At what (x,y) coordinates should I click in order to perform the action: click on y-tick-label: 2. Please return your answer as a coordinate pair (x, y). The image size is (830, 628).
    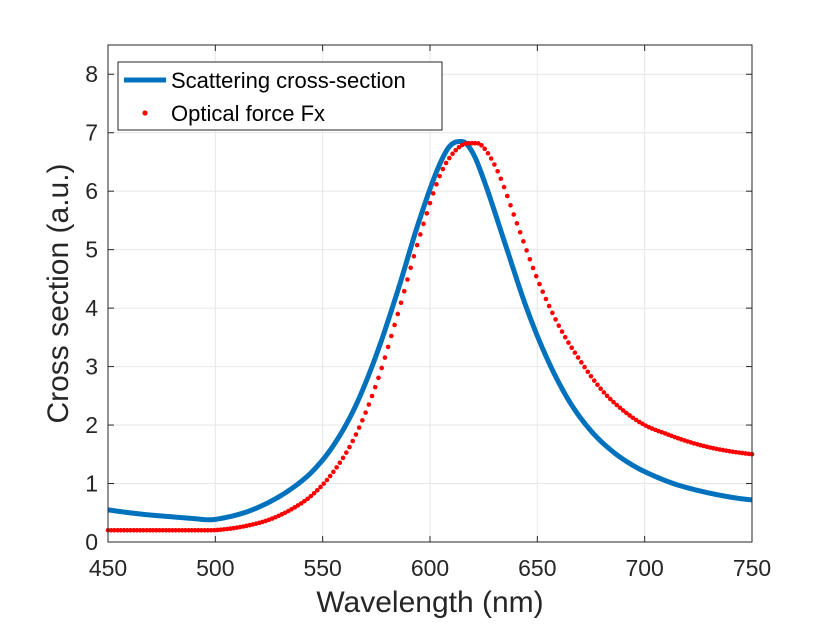
    Looking at the image, I should click on (91, 425).